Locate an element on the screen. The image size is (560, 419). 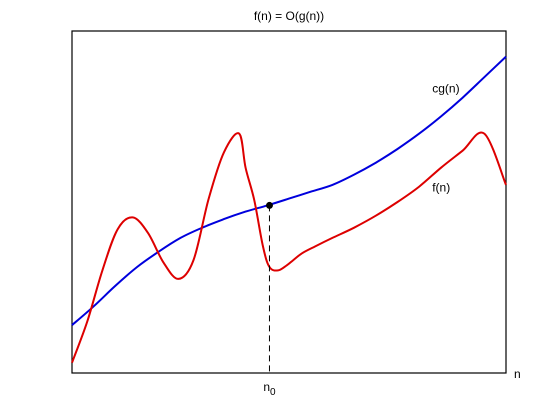
chart-title: f(n) = O(g(n)) is located at coordinates (289, 16).